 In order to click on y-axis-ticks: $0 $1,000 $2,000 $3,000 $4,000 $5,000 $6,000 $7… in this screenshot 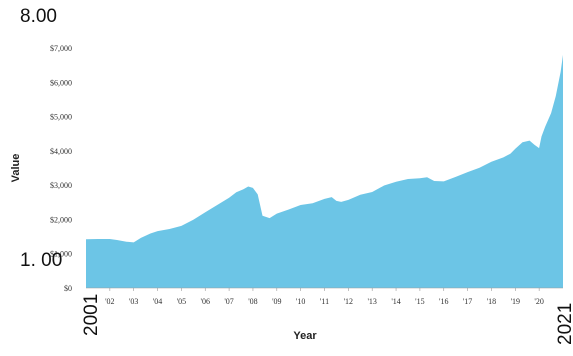, I will do `click(61, 168)`.